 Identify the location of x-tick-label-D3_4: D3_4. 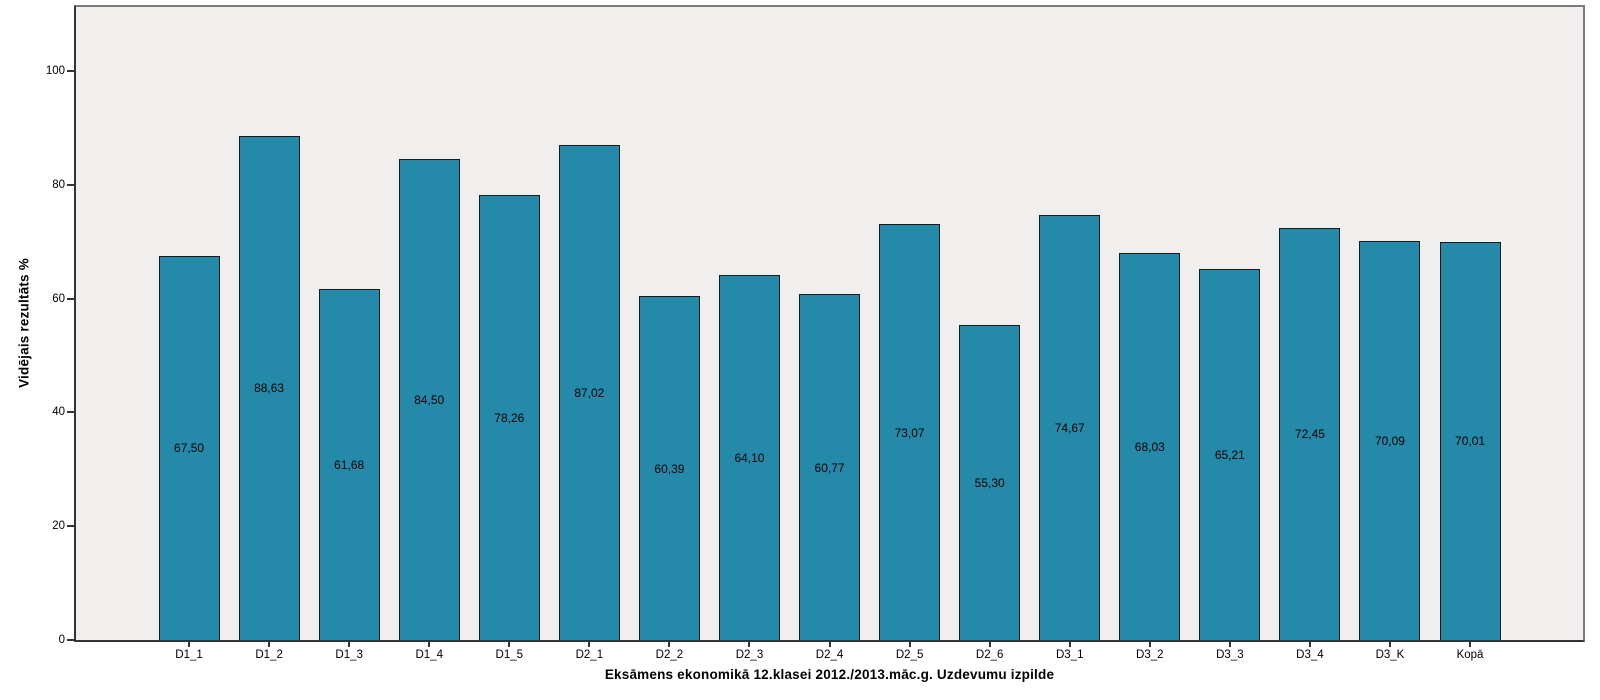
(1310, 655).